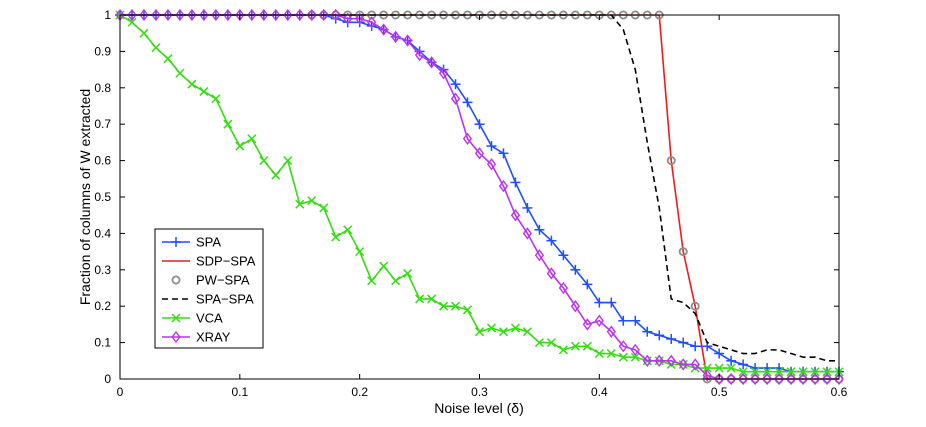 The image size is (926, 427). What do you see at coordinates (213, 337) in the screenshot?
I see `legend-label: XRAY` at bounding box center [213, 337].